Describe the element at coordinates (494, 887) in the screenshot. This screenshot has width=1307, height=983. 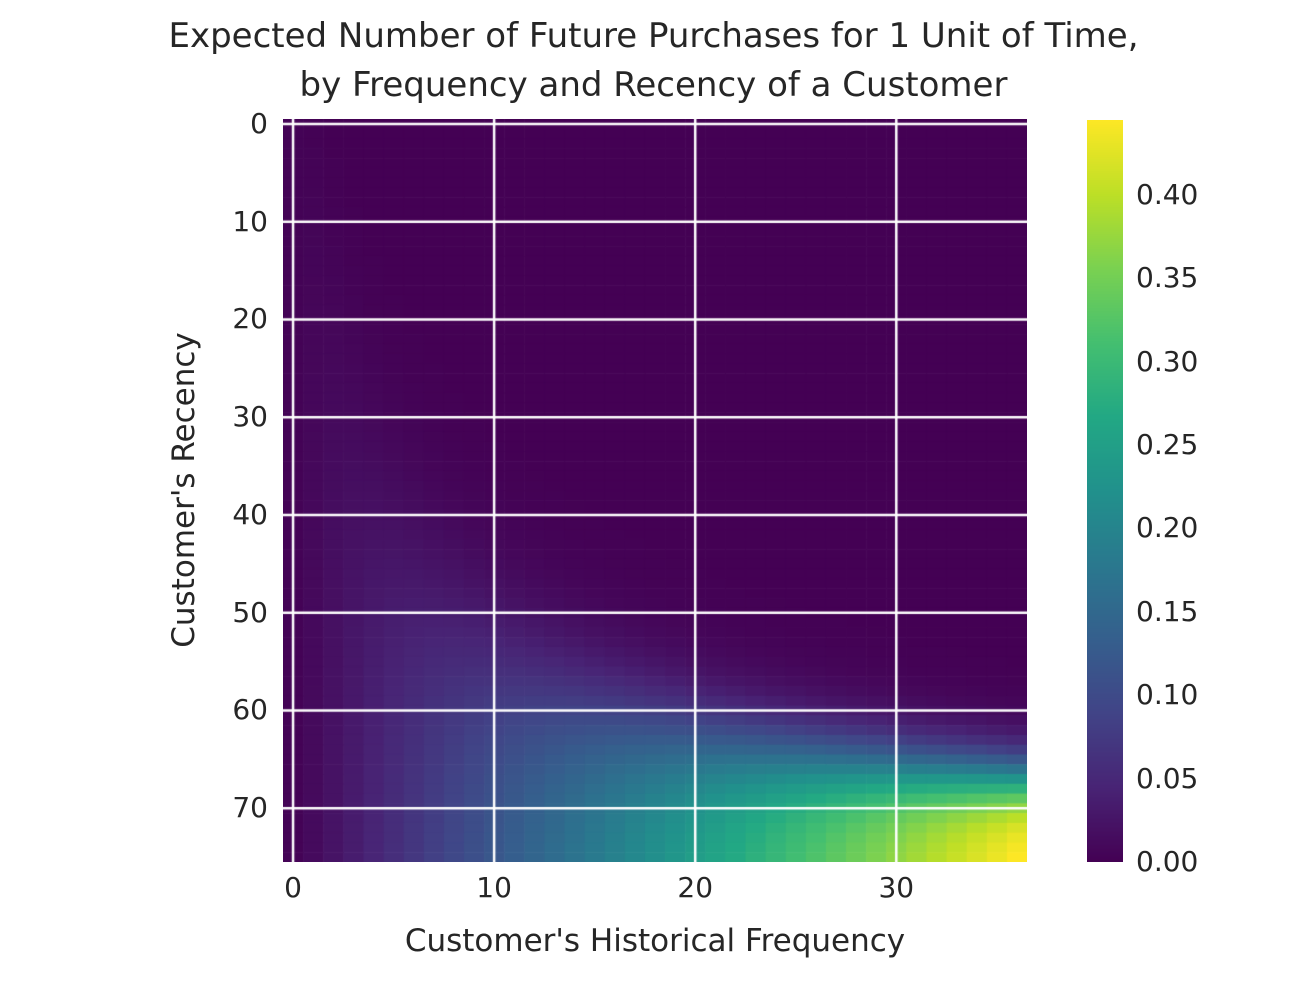
I see `x-tick-10: 10` at that location.